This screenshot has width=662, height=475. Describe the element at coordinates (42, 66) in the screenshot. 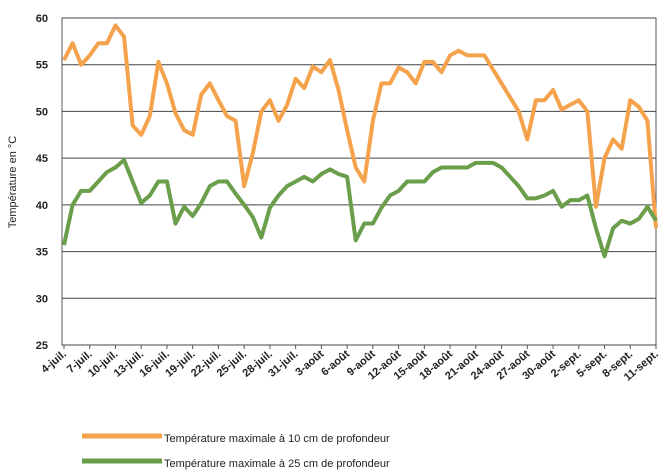

I see `y-tick-label: 55` at that location.